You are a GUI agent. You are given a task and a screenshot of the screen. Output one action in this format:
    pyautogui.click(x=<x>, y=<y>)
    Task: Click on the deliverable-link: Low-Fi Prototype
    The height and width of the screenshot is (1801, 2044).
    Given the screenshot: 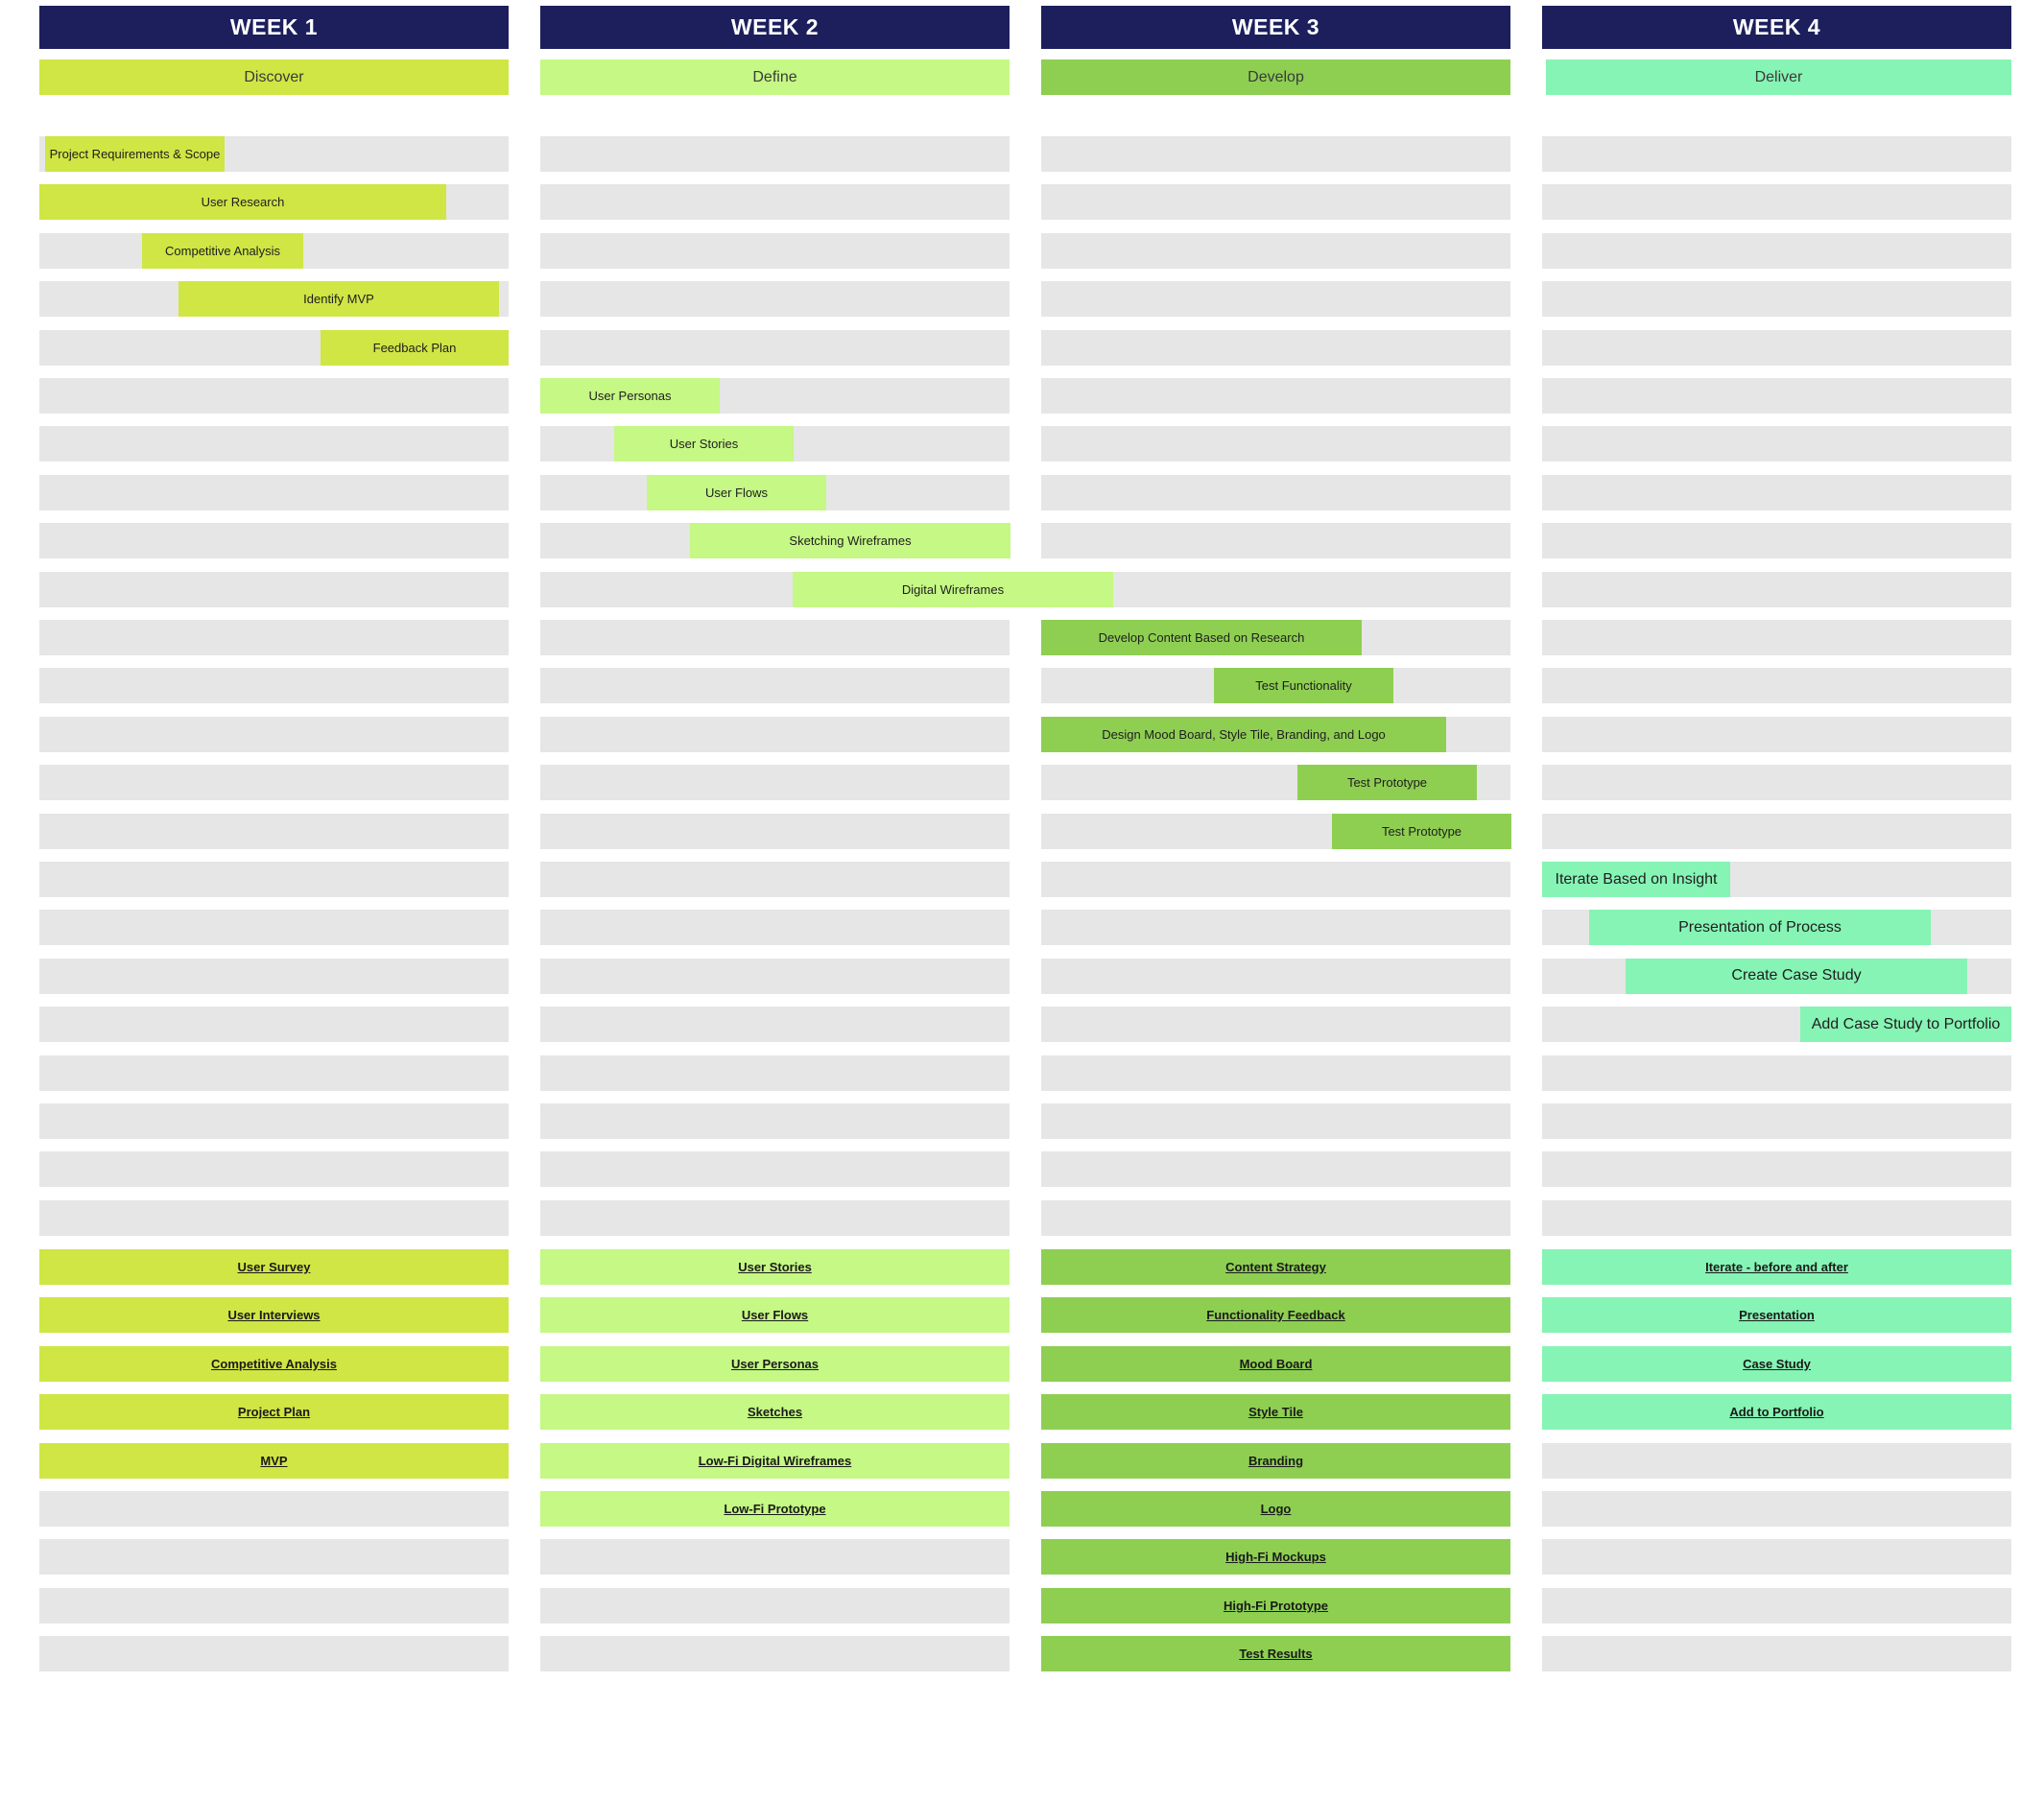 What is the action you would take?
    pyautogui.click(x=775, y=1509)
    